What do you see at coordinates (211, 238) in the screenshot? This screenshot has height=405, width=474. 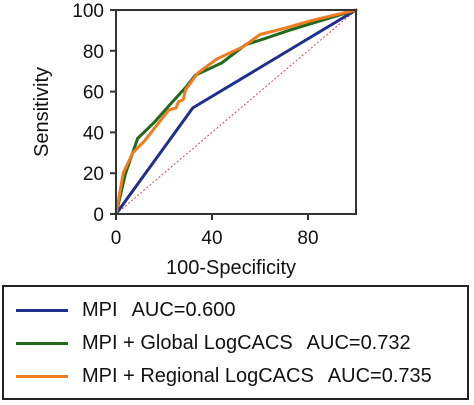 I see `x-tick-label: 40` at bounding box center [211, 238].